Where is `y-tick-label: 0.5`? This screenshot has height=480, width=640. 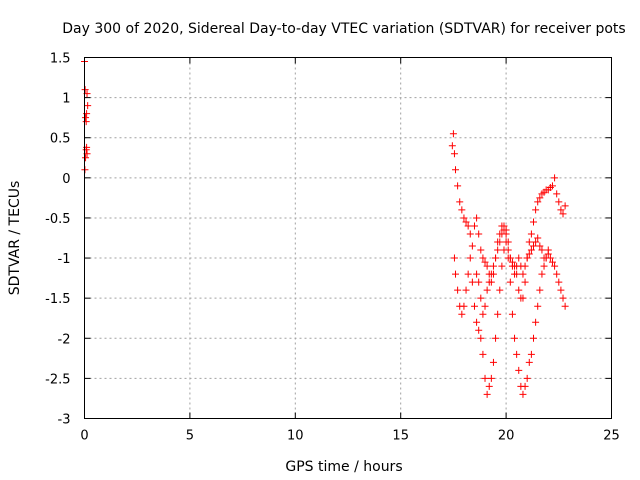
y-tick-label: 0.5 is located at coordinates (60, 139).